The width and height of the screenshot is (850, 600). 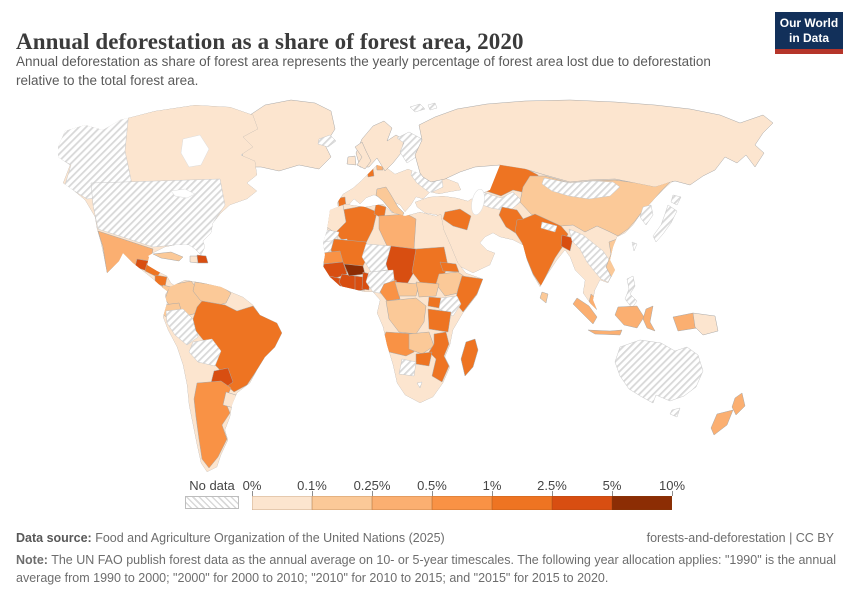 What do you see at coordinates (544, 297) in the screenshot?
I see `country-sri-lanka` at bounding box center [544, 297].